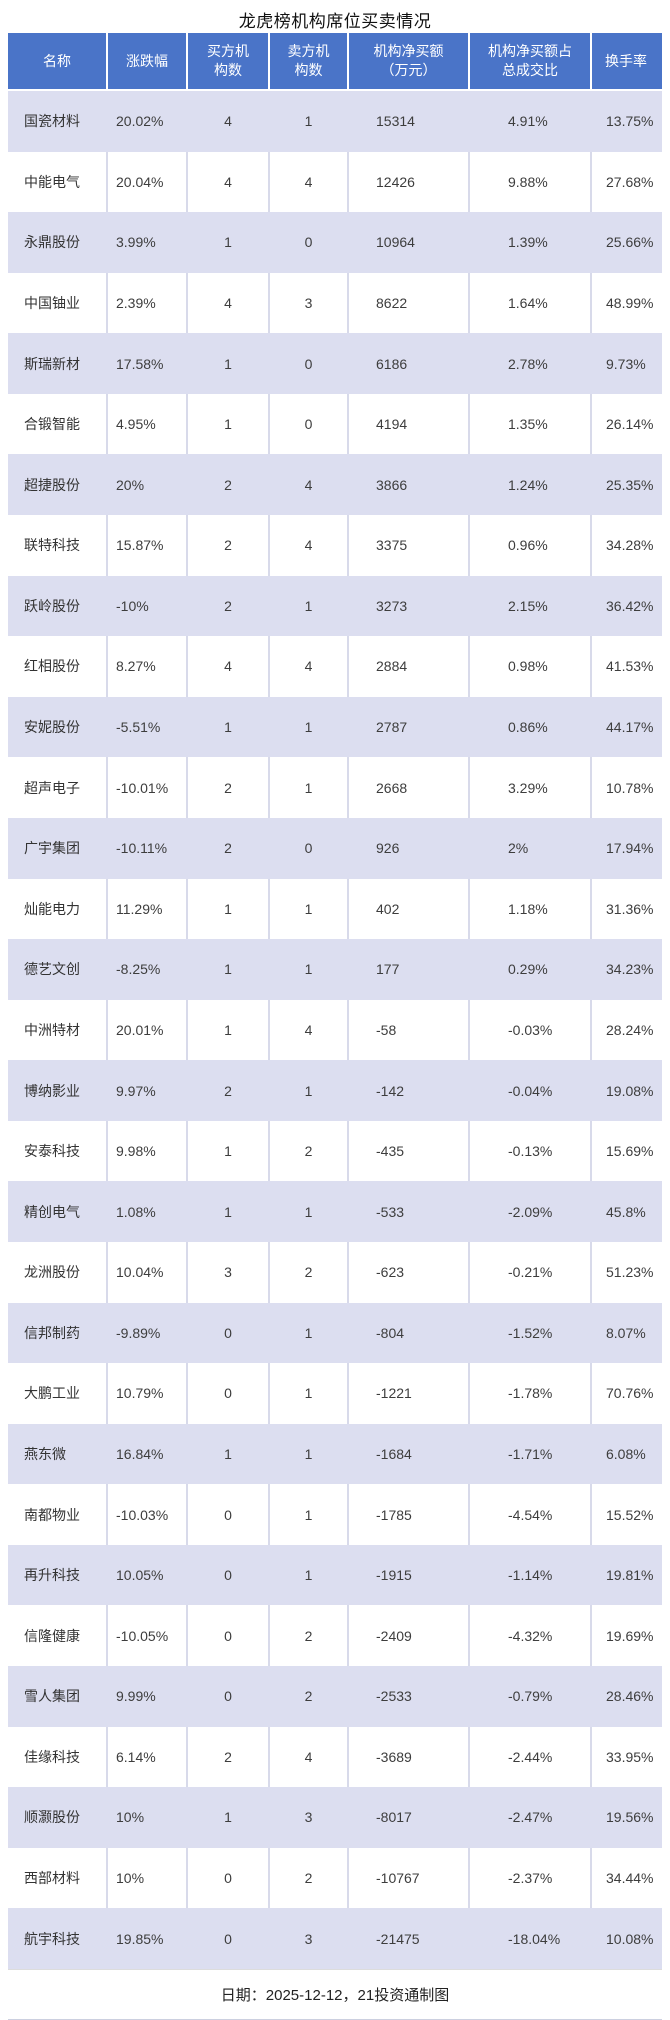 This screenshot has height=2020, width=670. I want to click on table-row: 信邦制药 -9.89% 0 1 -804 -1.52% 8.07%, so click(335, 1333).